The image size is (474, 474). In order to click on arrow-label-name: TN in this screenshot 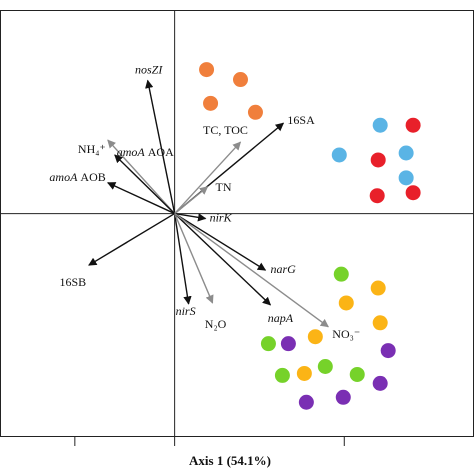, I will do `click(224, 187)`.